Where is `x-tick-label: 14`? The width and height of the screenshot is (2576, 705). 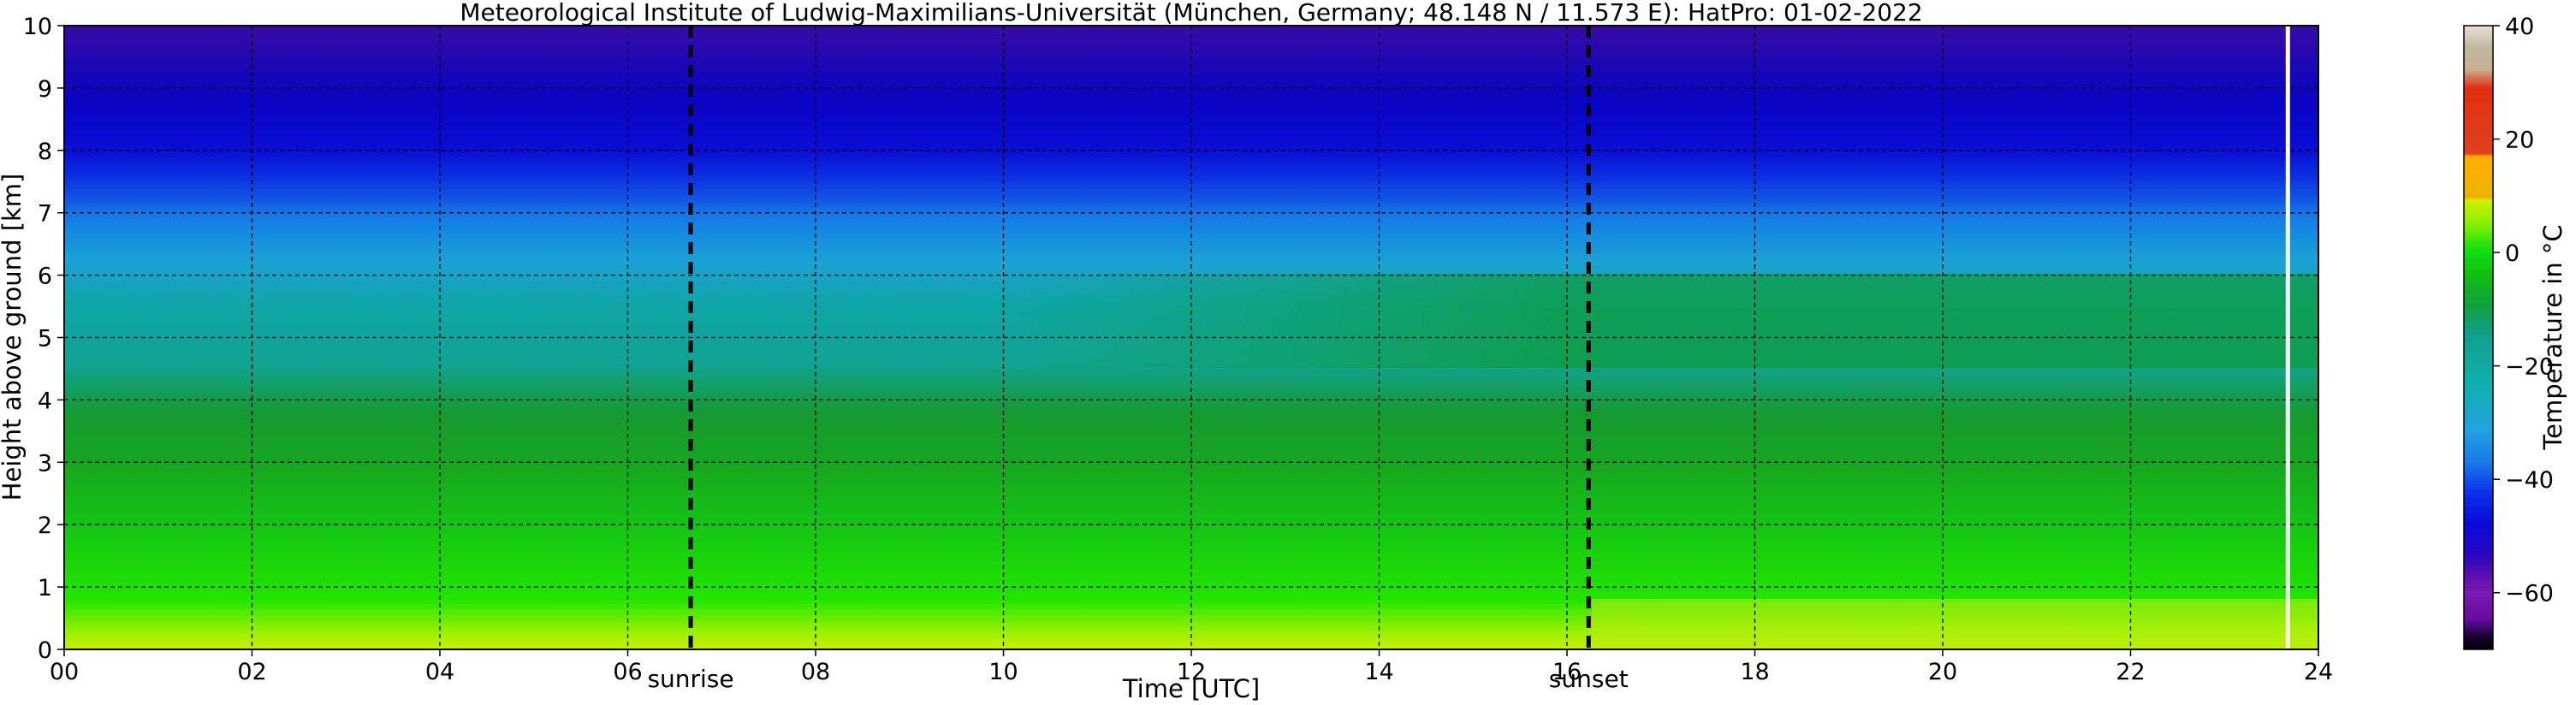
x-tick-label: 14 is located at coordinates (1378, 672).